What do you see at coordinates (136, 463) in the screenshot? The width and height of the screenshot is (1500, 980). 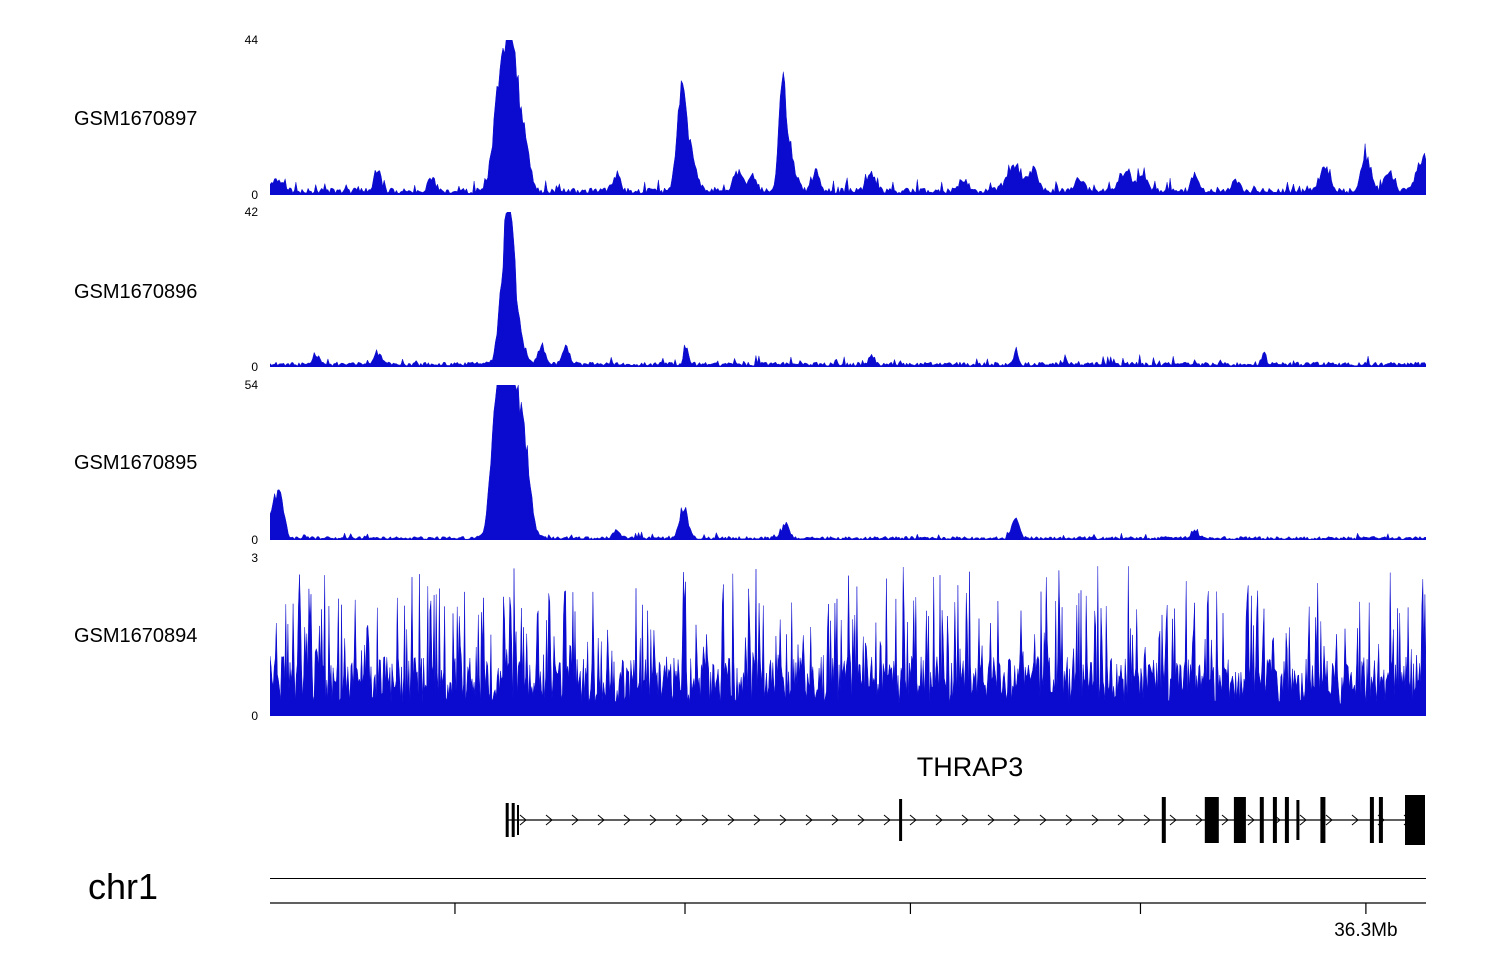 I see `track-label: GSM1670895` at bounding box center [136, 463].